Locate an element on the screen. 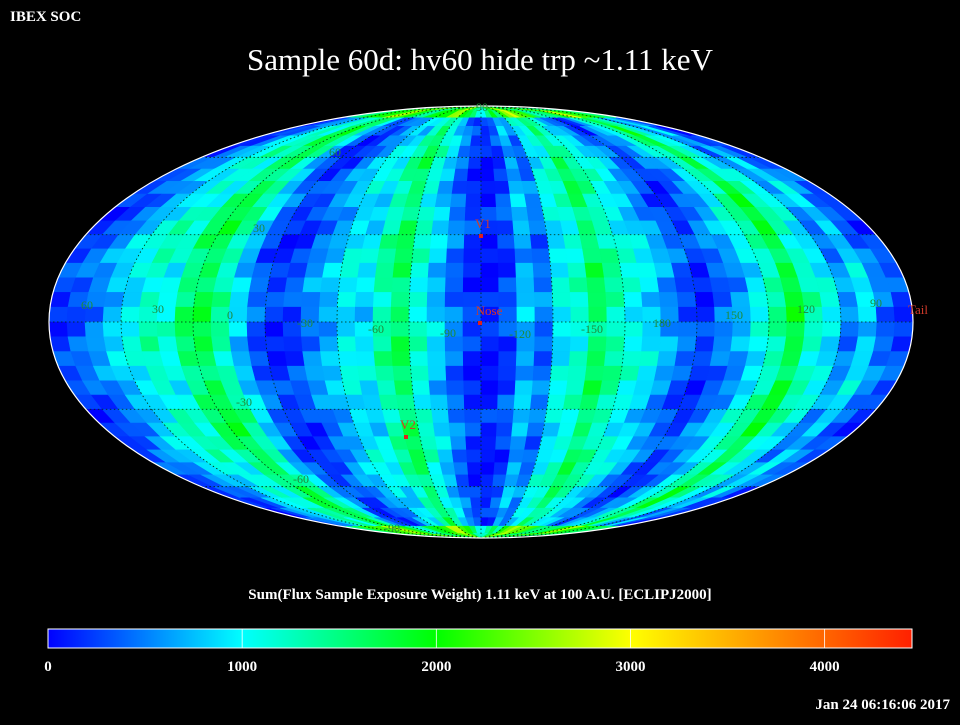 This screenshot has height=725, width=960. latitude-label: 30 is located at coordinates (259, 228).